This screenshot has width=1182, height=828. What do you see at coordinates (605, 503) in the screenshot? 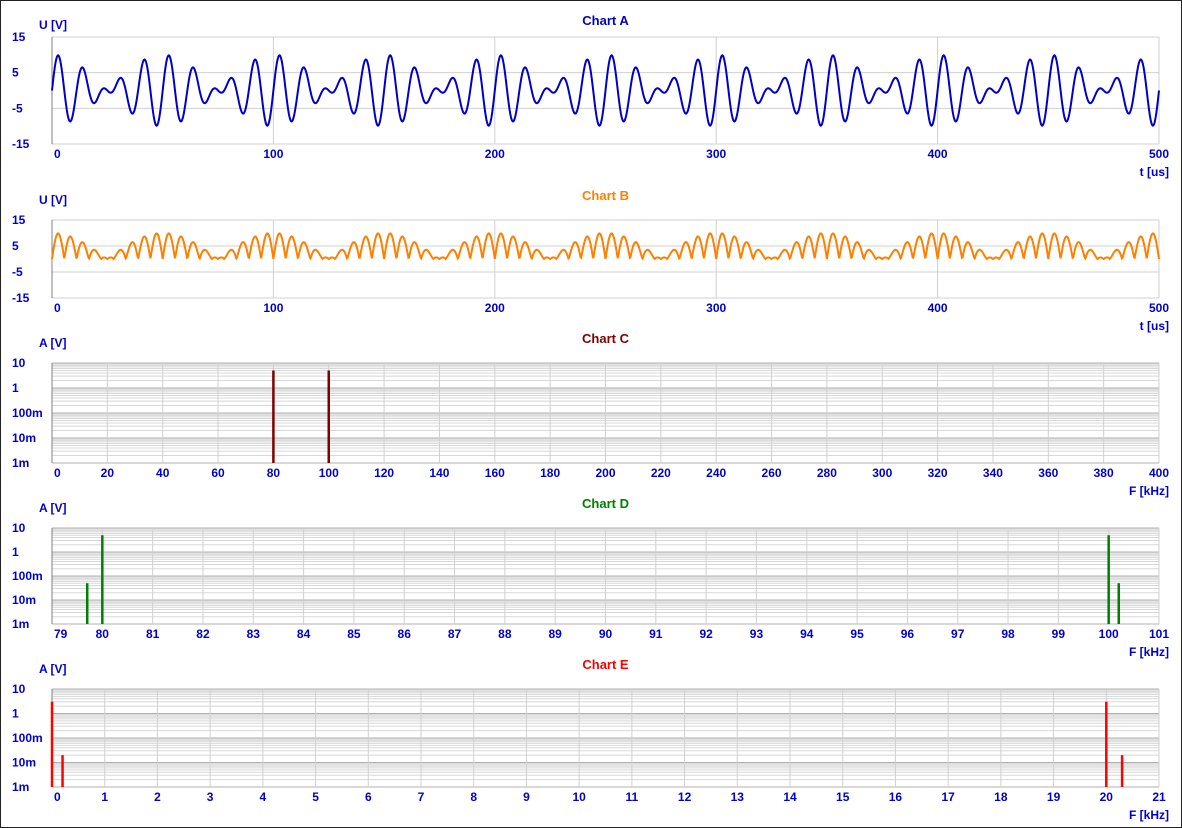
I see `chart-title: Chart D` at bounding box center [605, 503].